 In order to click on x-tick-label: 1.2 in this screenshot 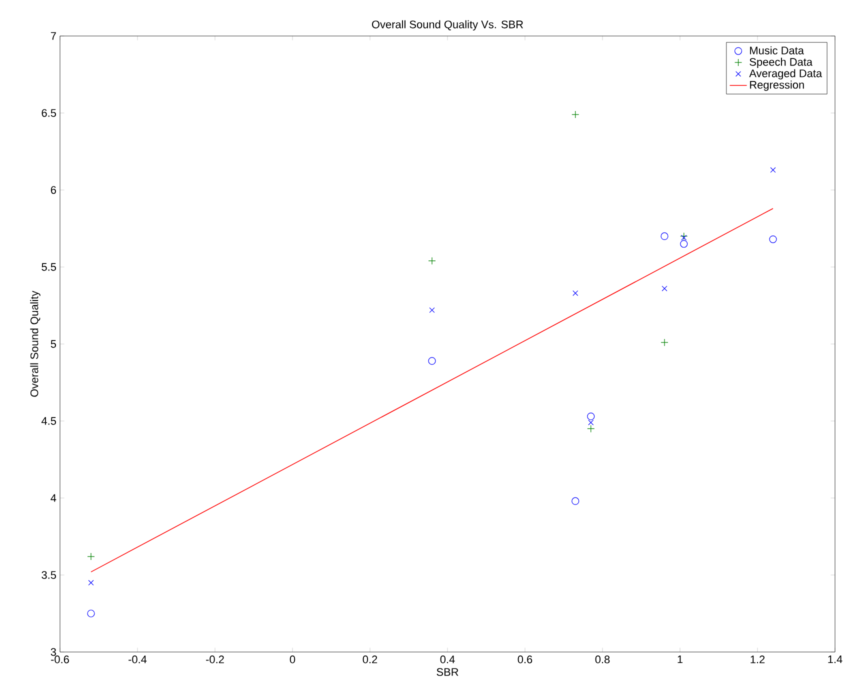, I will do `click(757, 660)`.